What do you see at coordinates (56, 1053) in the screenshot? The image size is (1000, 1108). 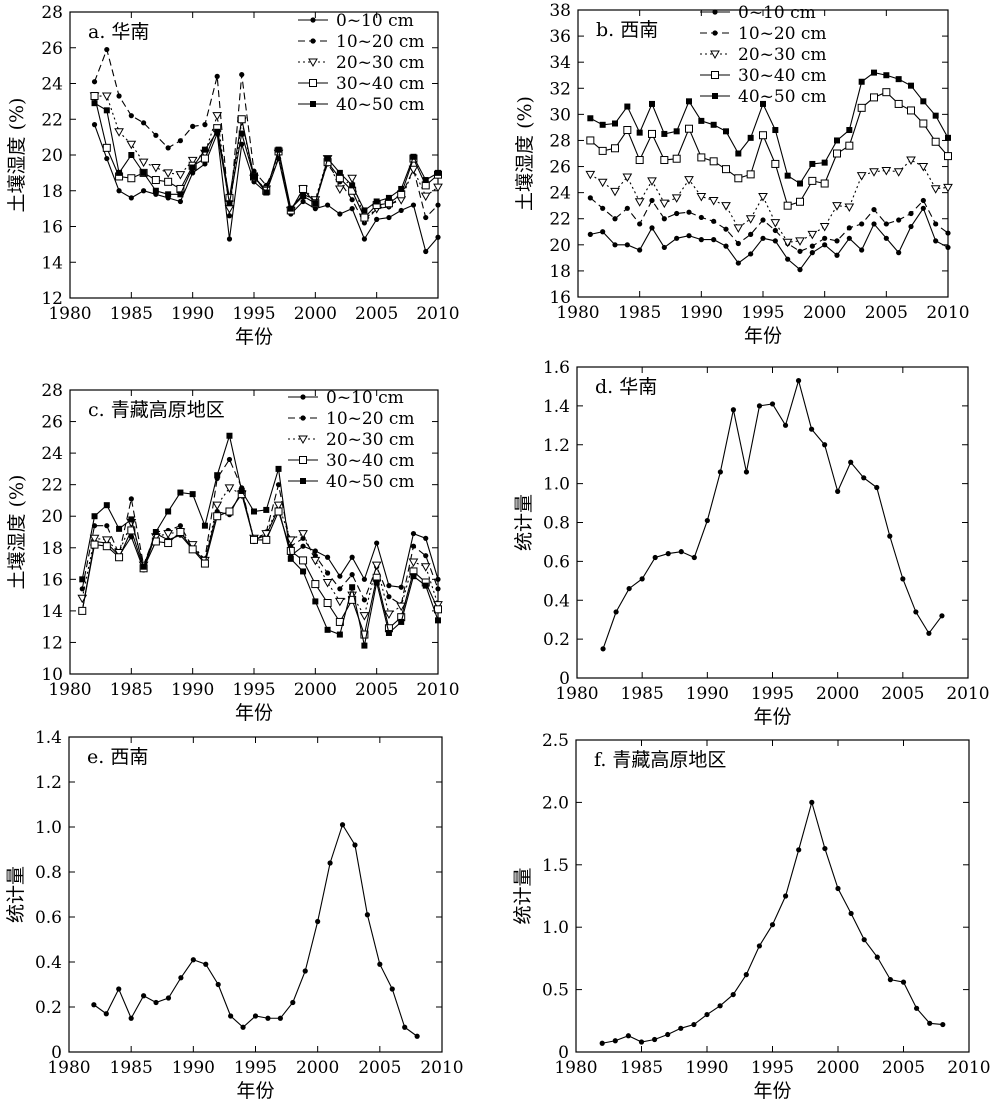 I see `y-tick-label: 0` at bounding box center [56, 1053].